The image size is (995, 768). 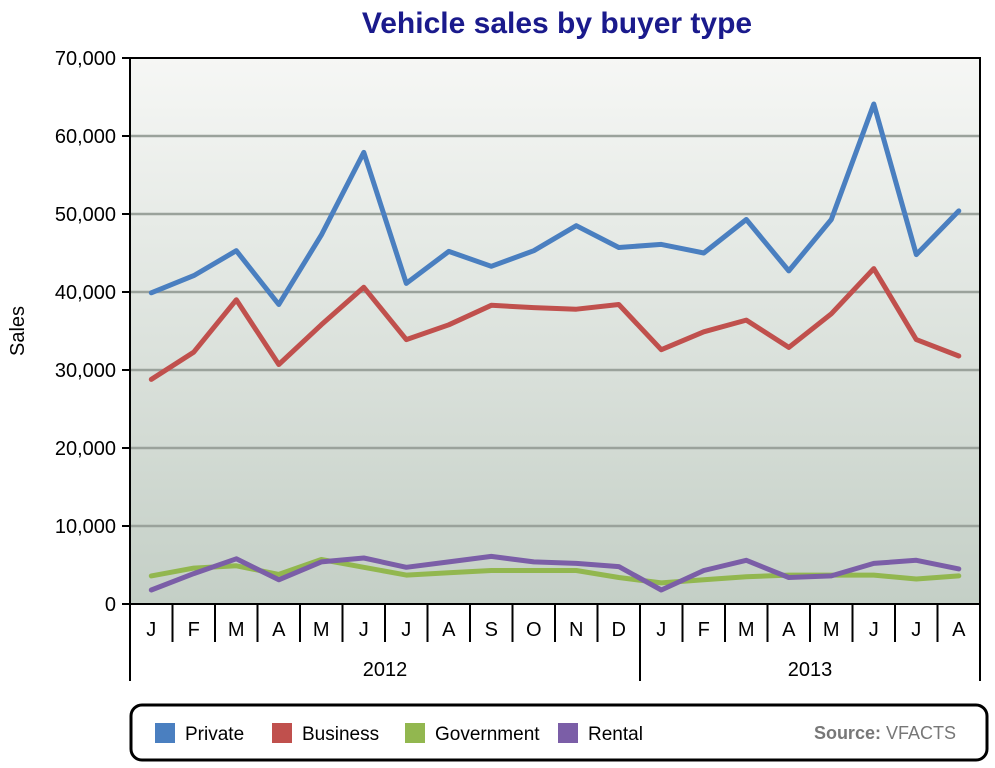 I want to click on y-tick-label: 70,000, so click(x=85, y=59).